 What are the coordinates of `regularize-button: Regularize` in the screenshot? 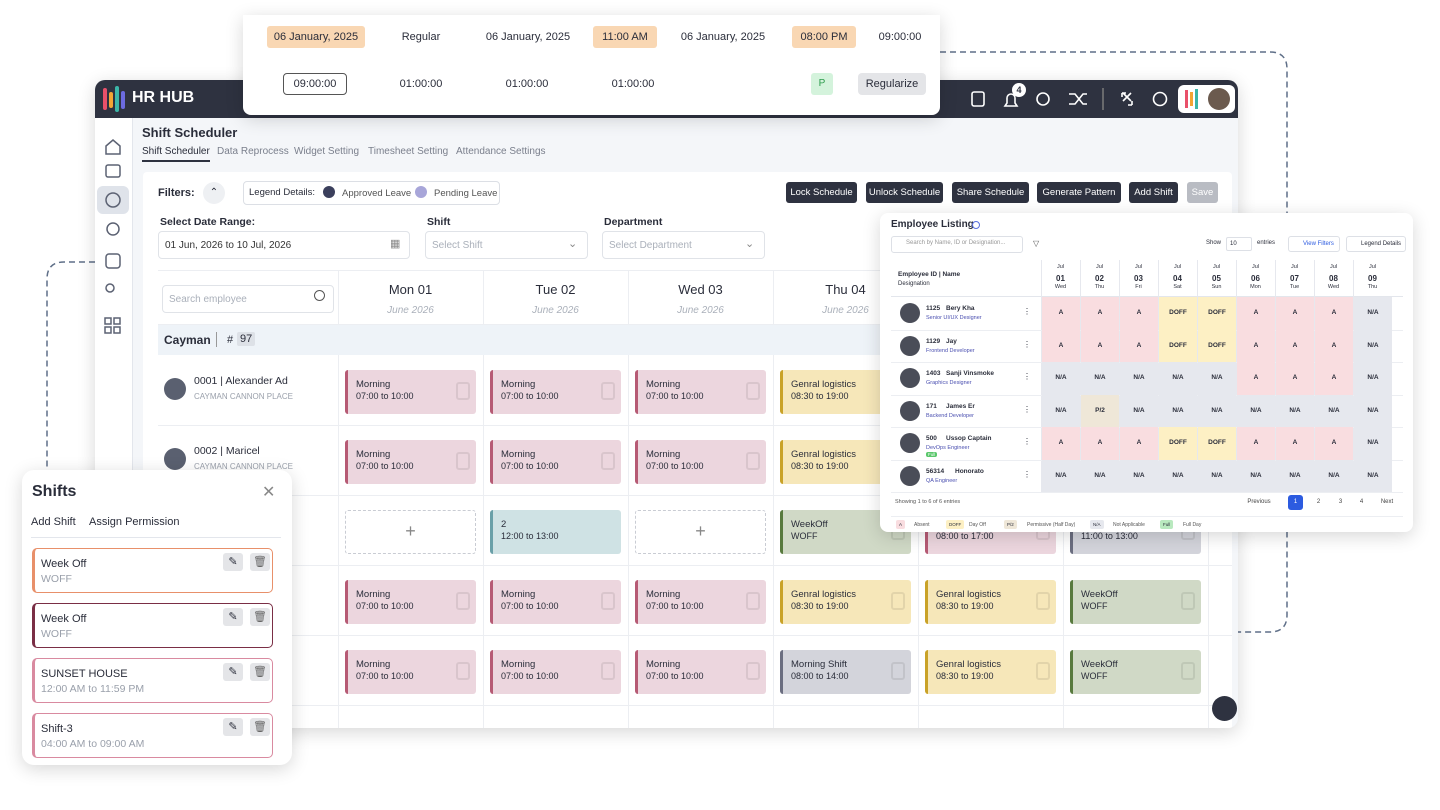 It's located at (892, 84).